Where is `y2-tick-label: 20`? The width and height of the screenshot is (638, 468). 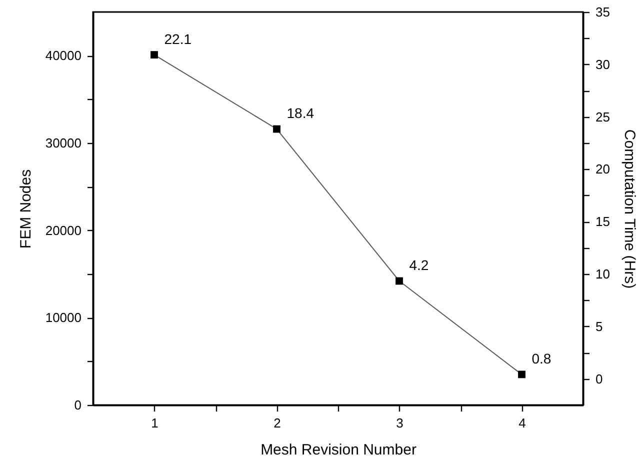 y2-tick-label: 20 is located at coordinates (603, 169).